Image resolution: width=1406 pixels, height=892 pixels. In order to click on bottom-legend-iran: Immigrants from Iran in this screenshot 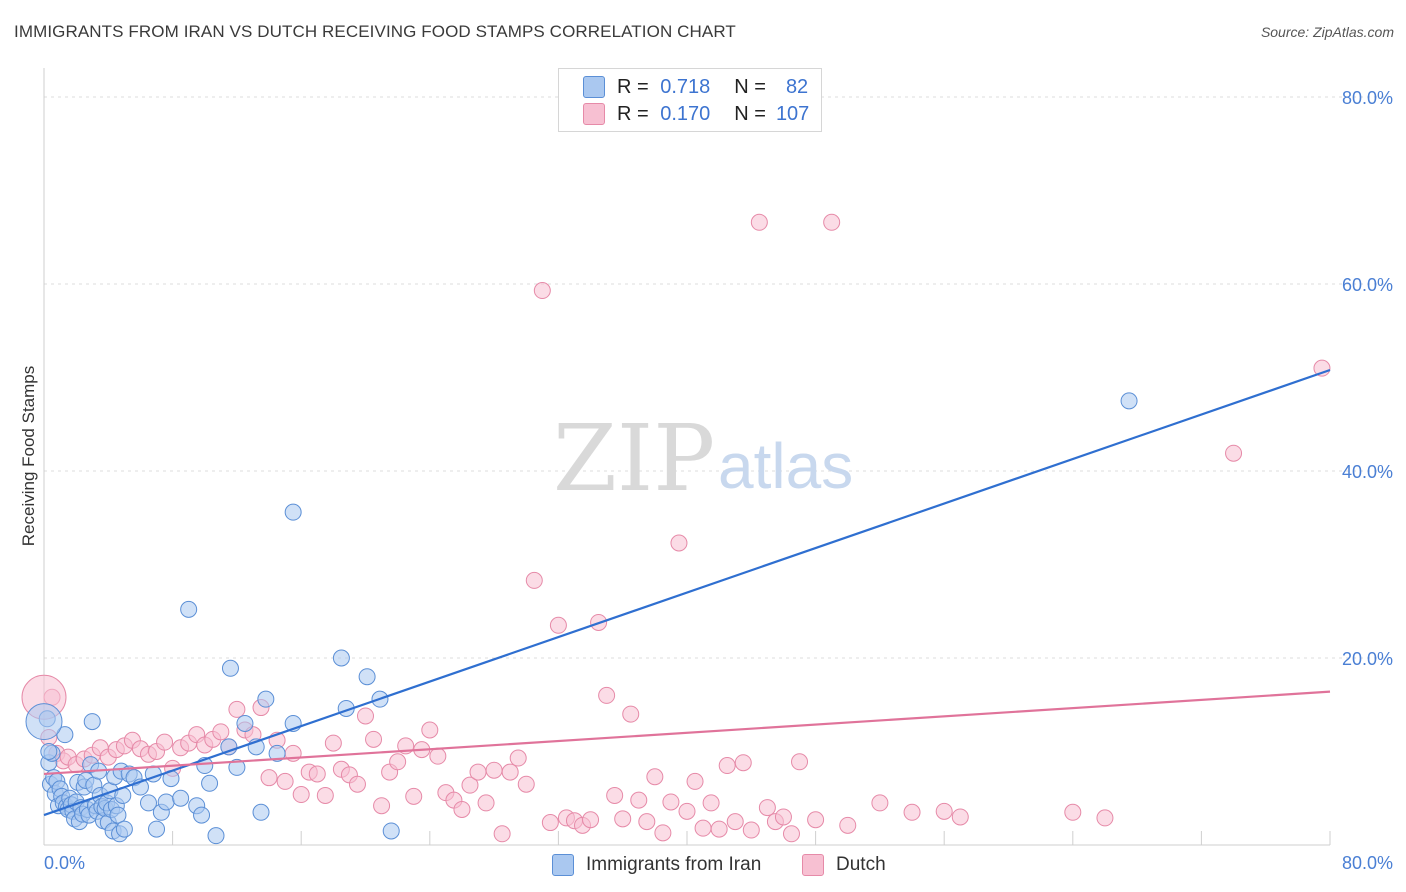, I will do `click(656, 865)`.